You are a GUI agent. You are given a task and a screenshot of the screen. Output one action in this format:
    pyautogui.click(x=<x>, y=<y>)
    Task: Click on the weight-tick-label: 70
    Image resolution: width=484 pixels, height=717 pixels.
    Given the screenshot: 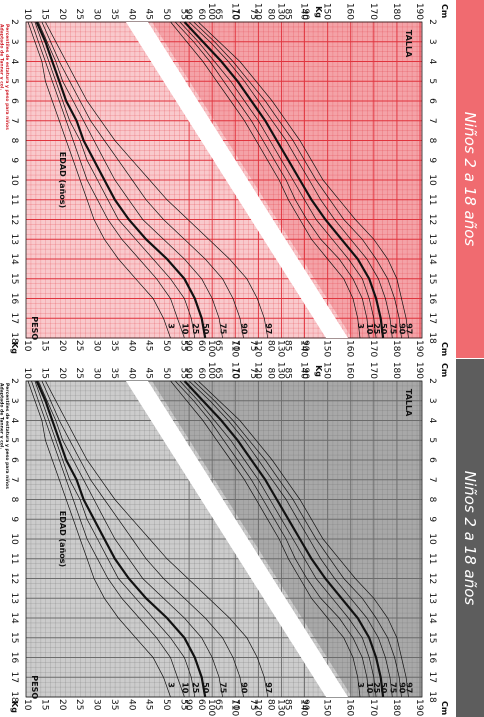 What is the action you would take?
    pyautogui.click(x=236, y=374)
    